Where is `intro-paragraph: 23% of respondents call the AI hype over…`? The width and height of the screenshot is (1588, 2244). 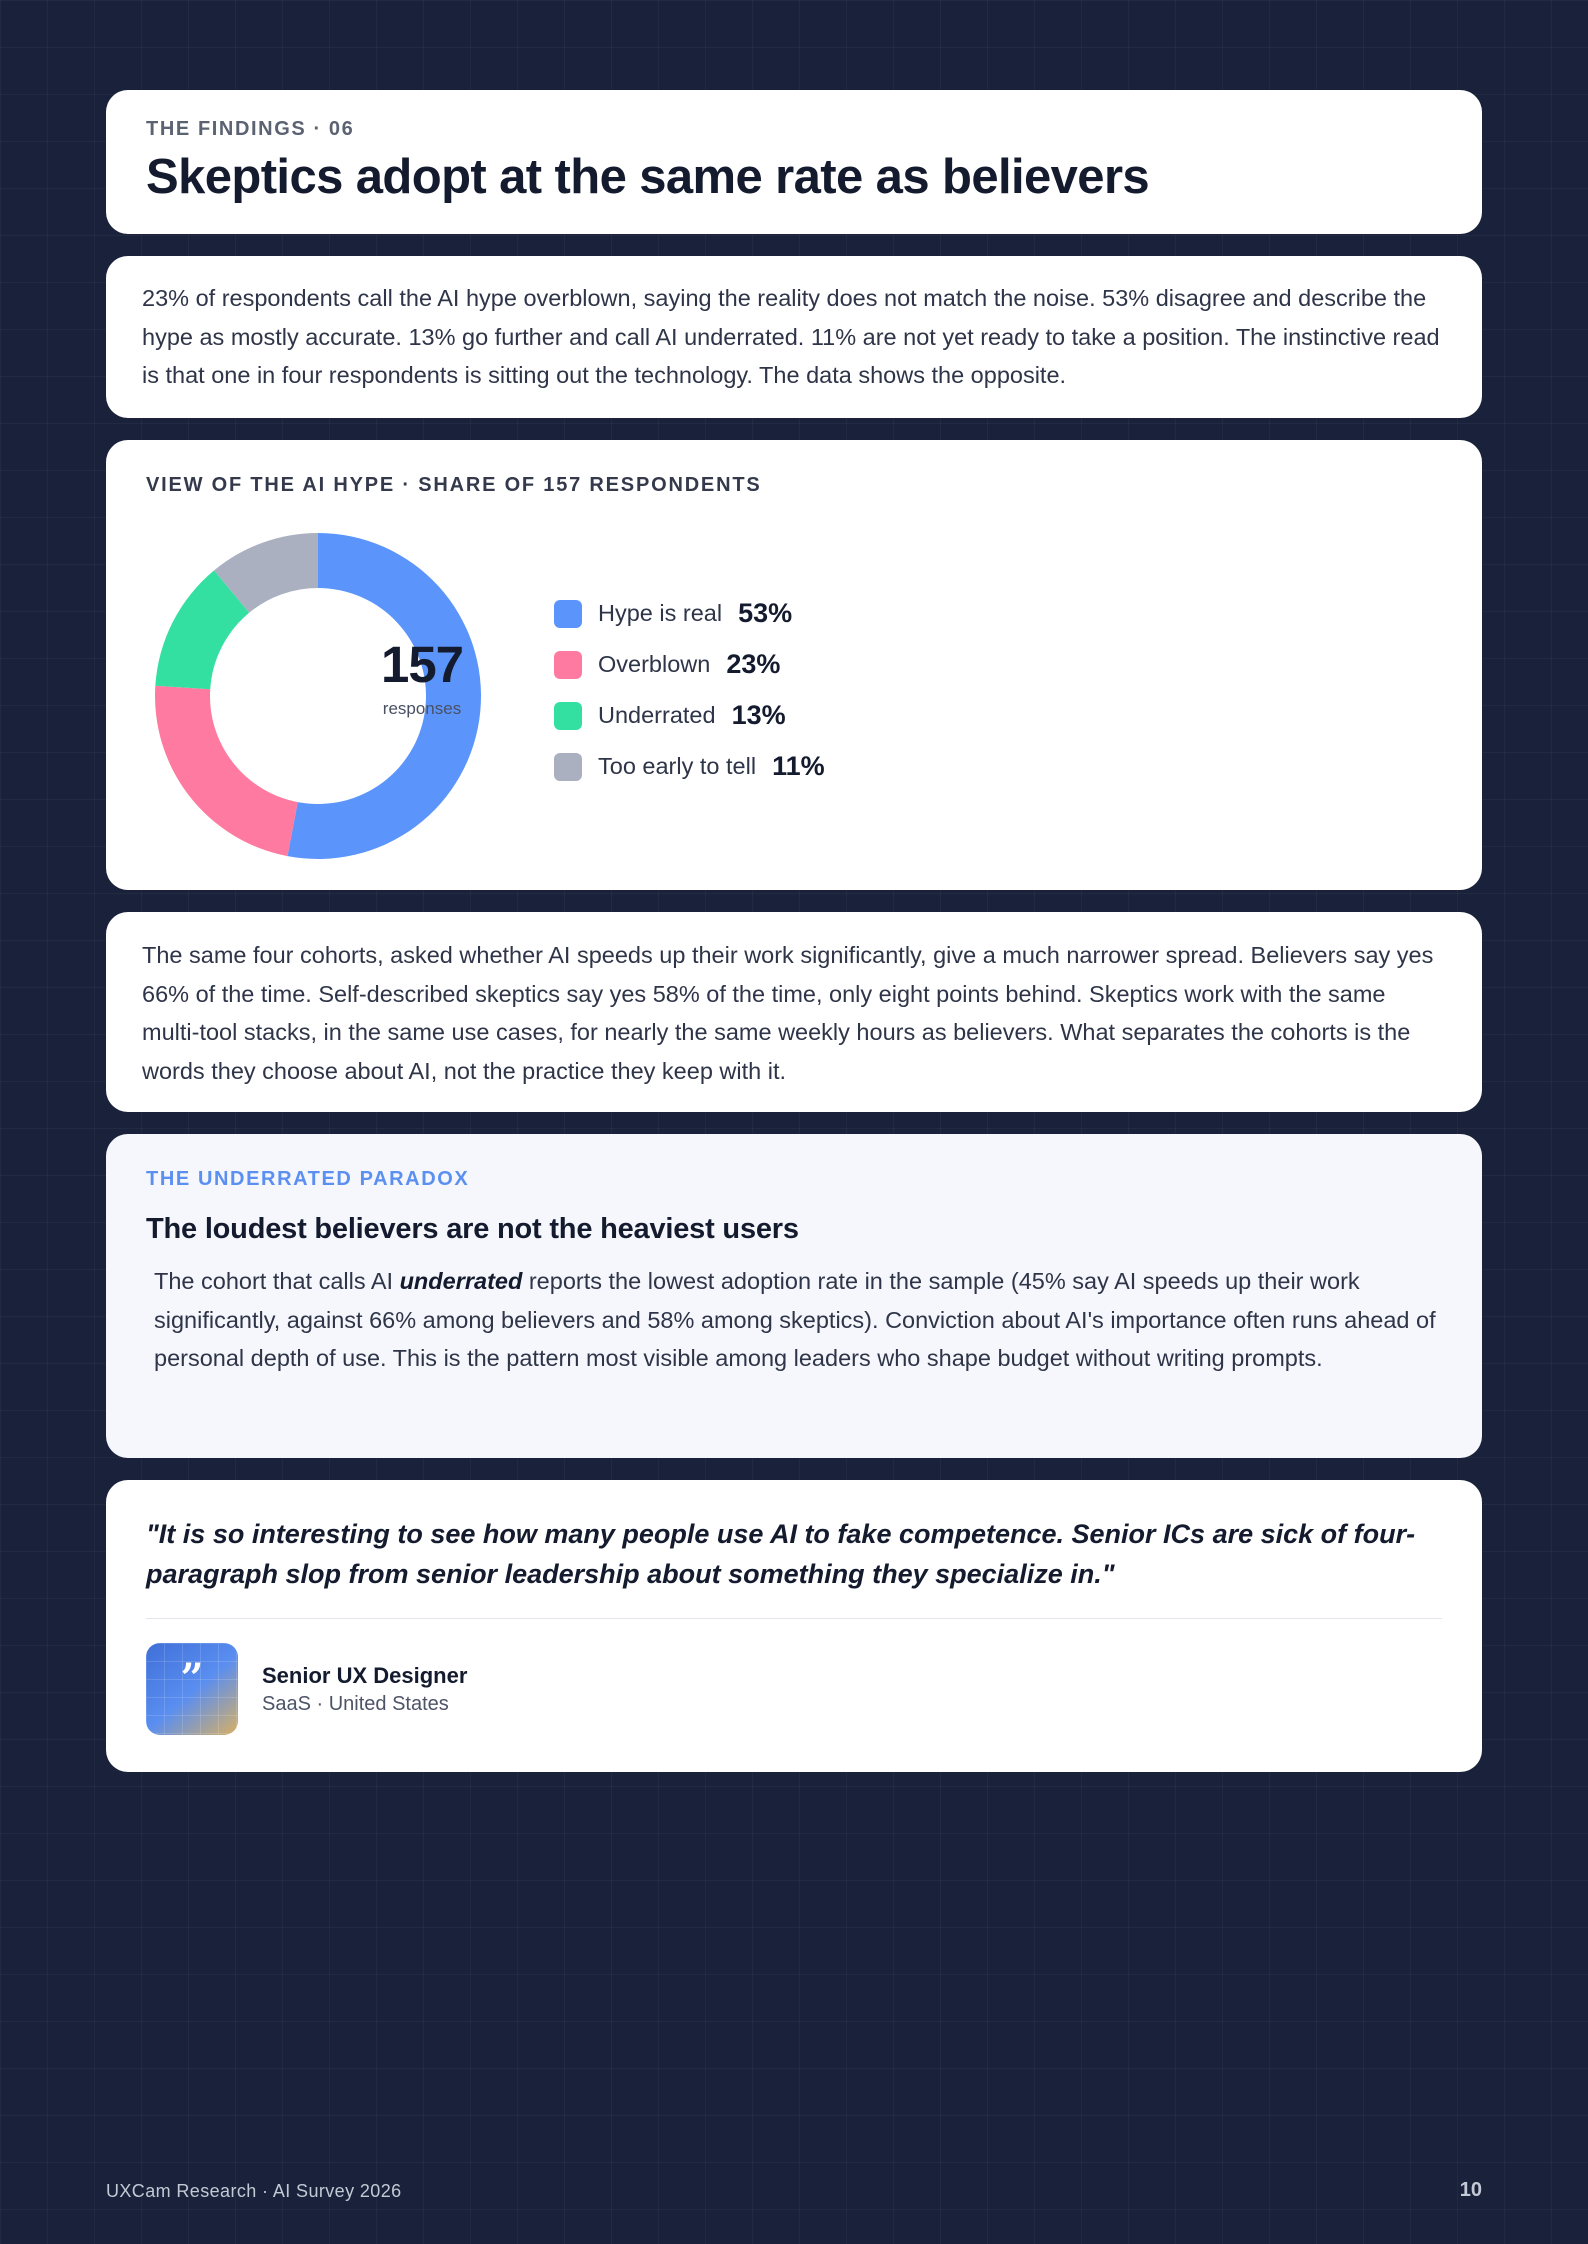
intro-paragraph: 23% of respondents call the AI hype over… is located at coordinates (791, 336).